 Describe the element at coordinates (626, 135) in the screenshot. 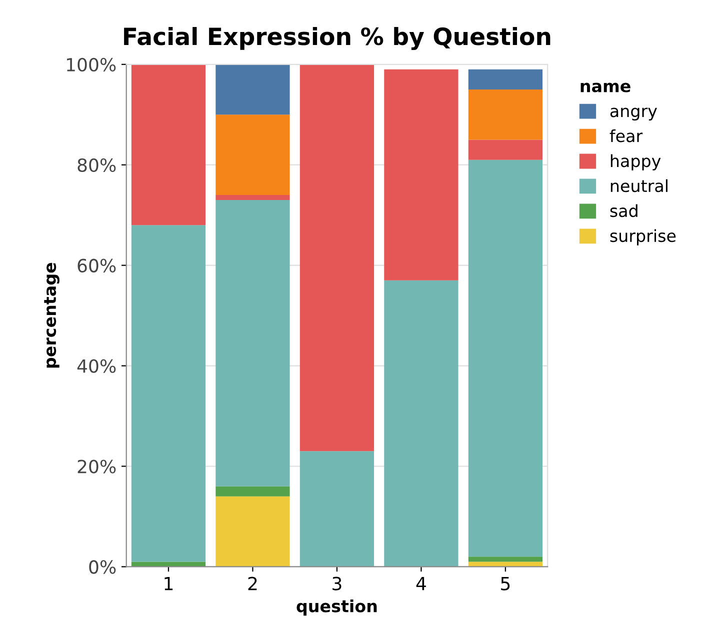

I see `legend-label: fear` at that location.